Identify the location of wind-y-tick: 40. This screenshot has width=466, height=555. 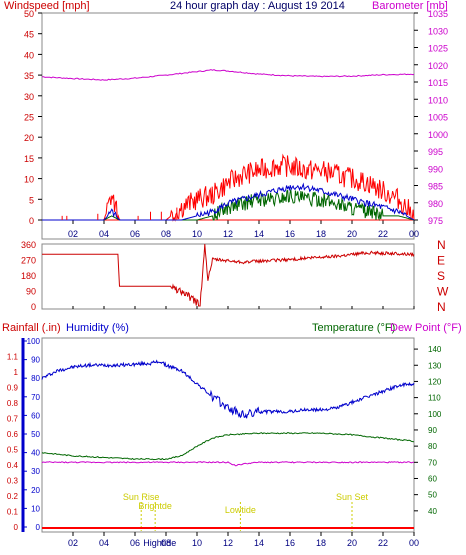
(29, 55).